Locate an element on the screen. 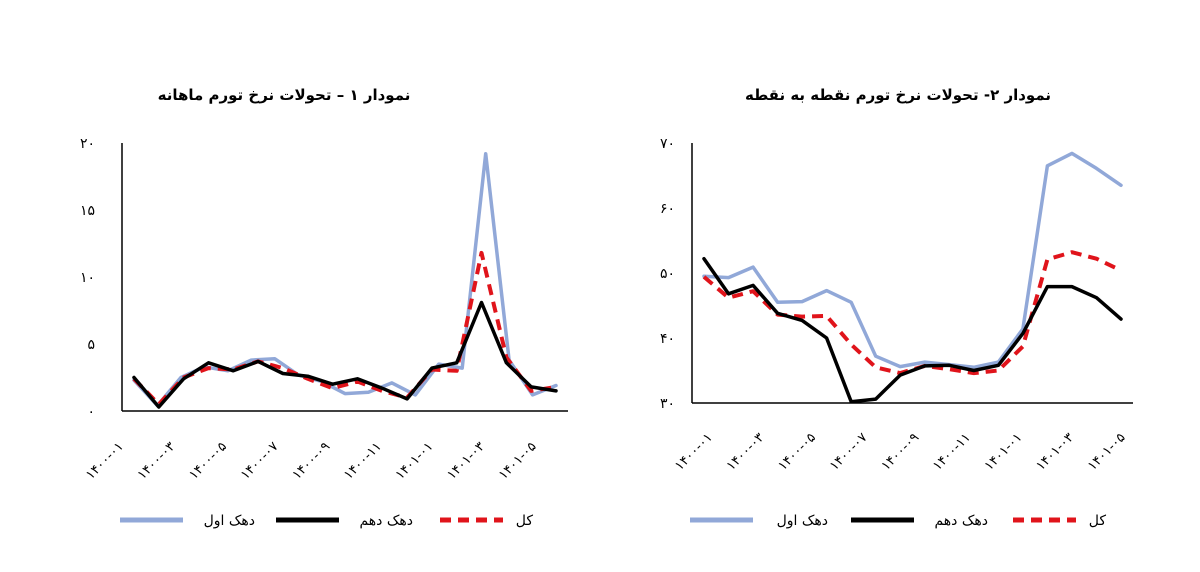 Image resolution: width=1200 pixels, height=572 pixels. chart-1-title: نمودار ۱ – تحولات نرخ تورم ماهانه is located at coordinates (284, 95).